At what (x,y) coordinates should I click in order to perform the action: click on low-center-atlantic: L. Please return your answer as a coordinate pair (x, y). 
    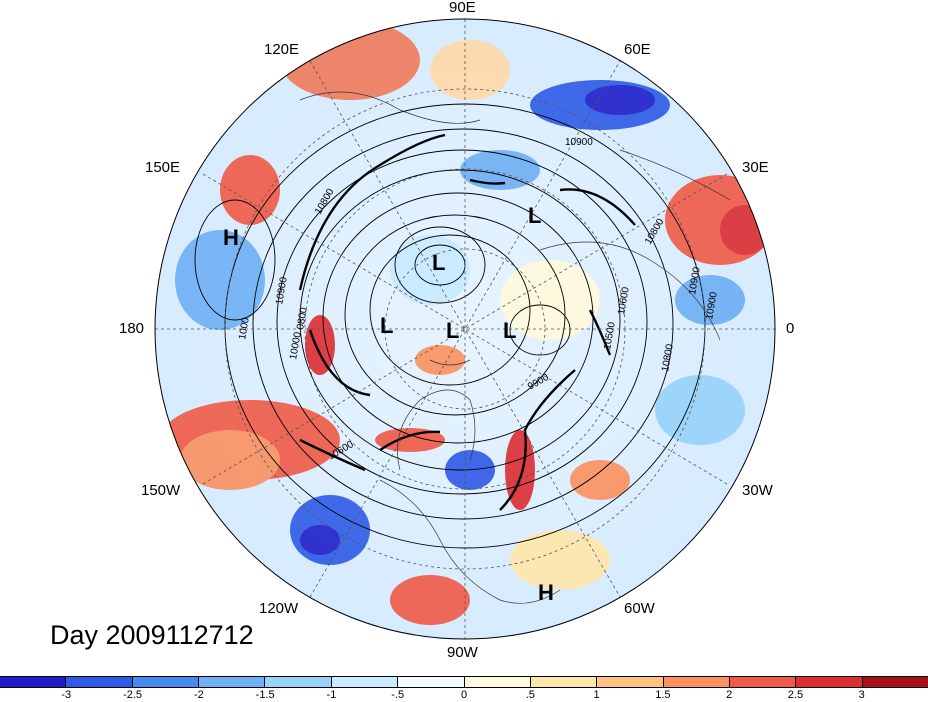
    Looking at the image, I should click on (510, 330).